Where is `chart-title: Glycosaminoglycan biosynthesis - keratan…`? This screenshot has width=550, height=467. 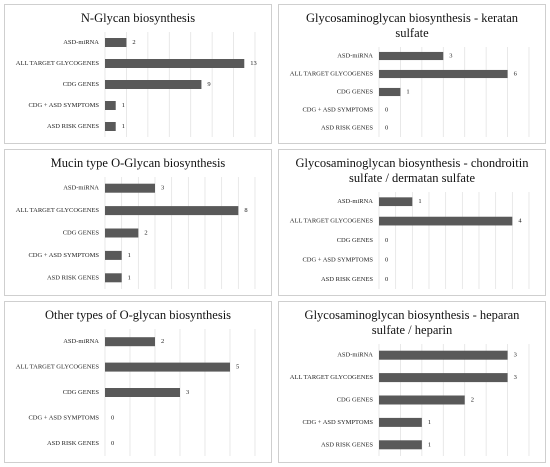
chart-title: Glycosaminoglycan biosynthesis - keratan… is located at coordinates (412, 25).